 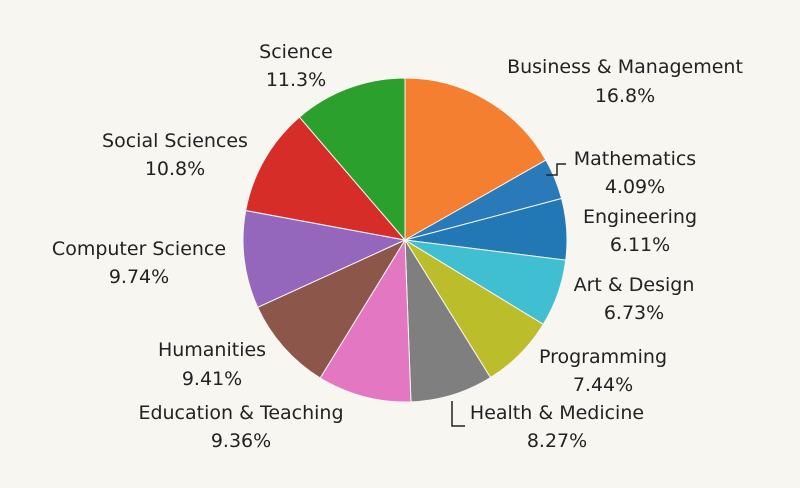 What do you see at coordinates (296, 52) in the screenshot?
I see `slice-label: Science` at bounding box center [296, 52].